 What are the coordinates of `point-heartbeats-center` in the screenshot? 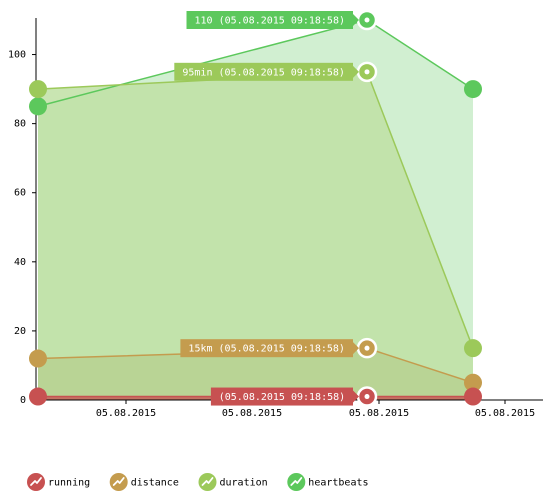 It's located at (367, 20).